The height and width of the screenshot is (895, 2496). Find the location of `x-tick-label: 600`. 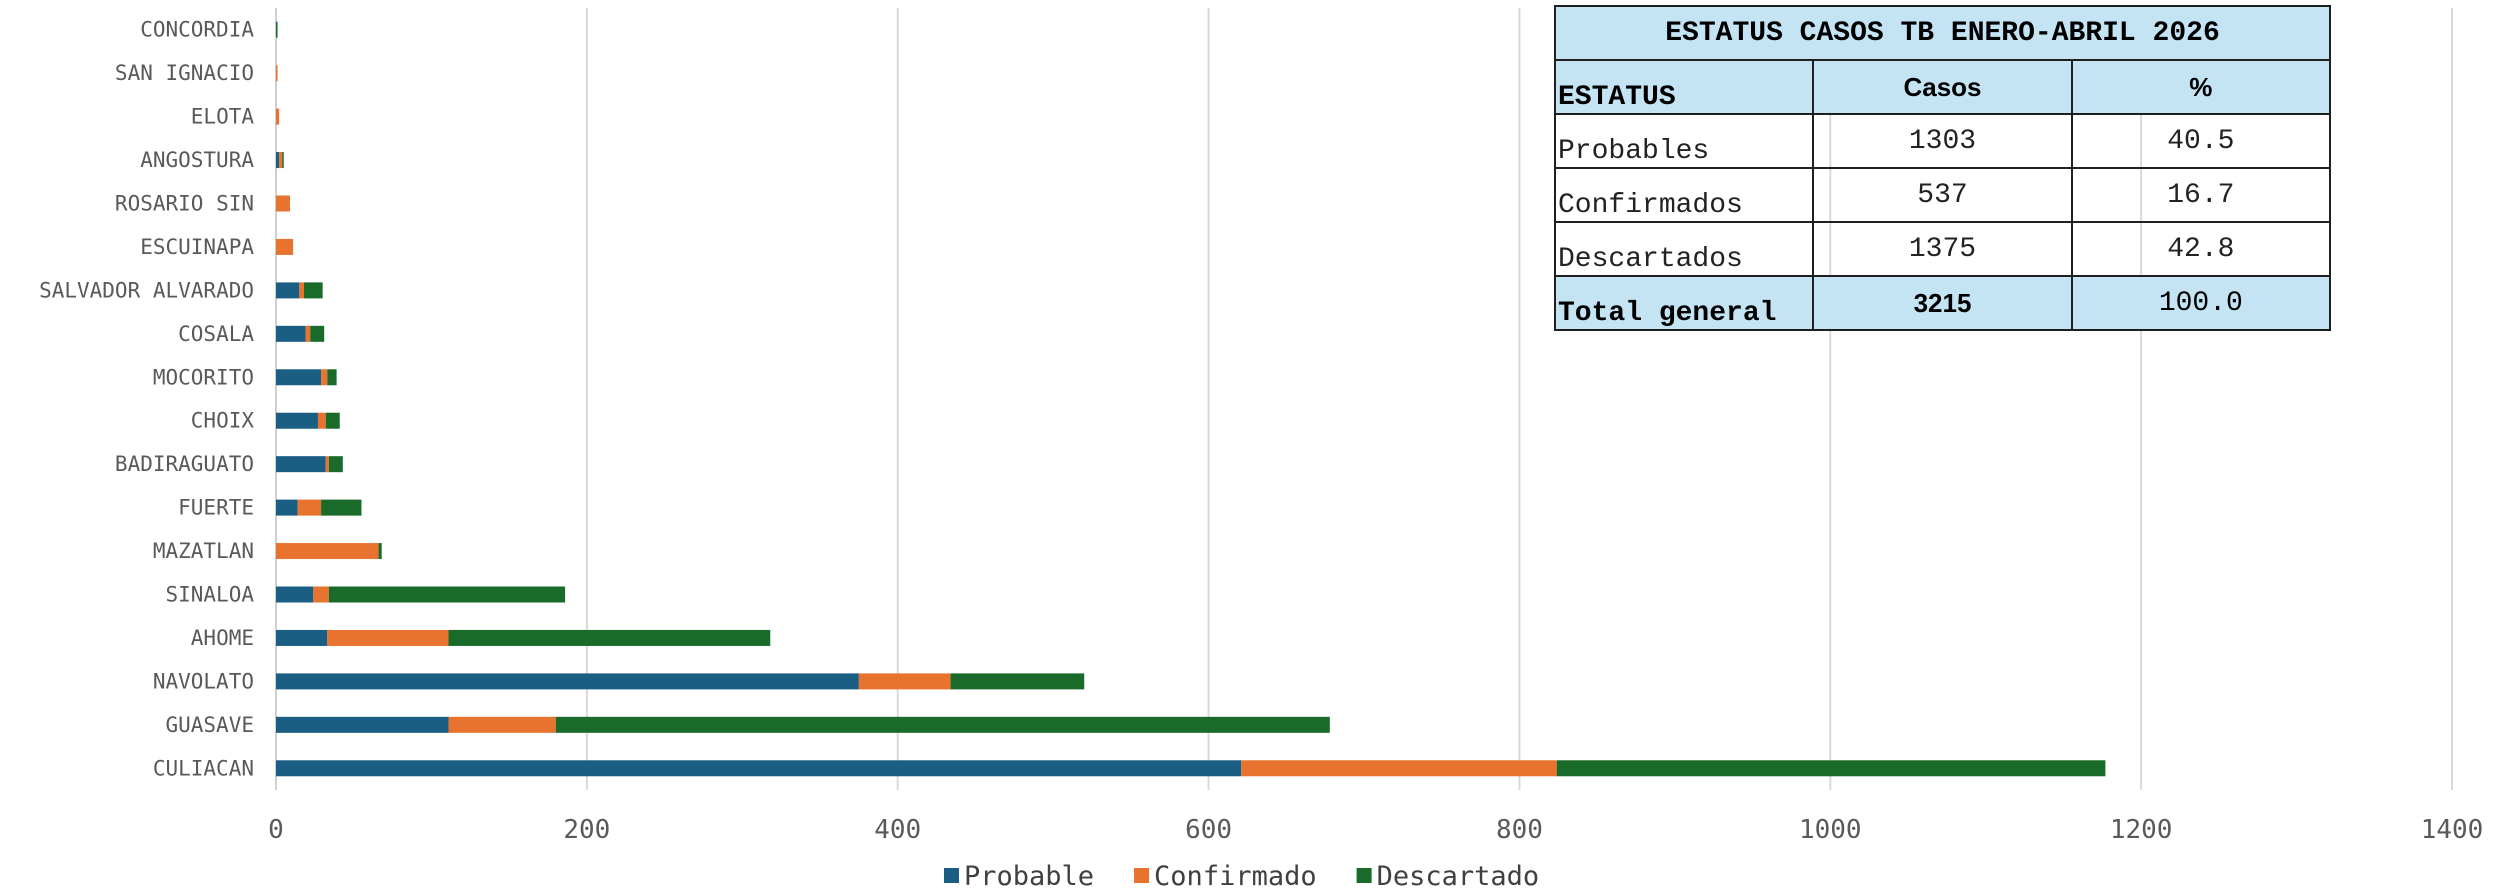

x-tick-label: 600 is located at coordinates (1208, 830).